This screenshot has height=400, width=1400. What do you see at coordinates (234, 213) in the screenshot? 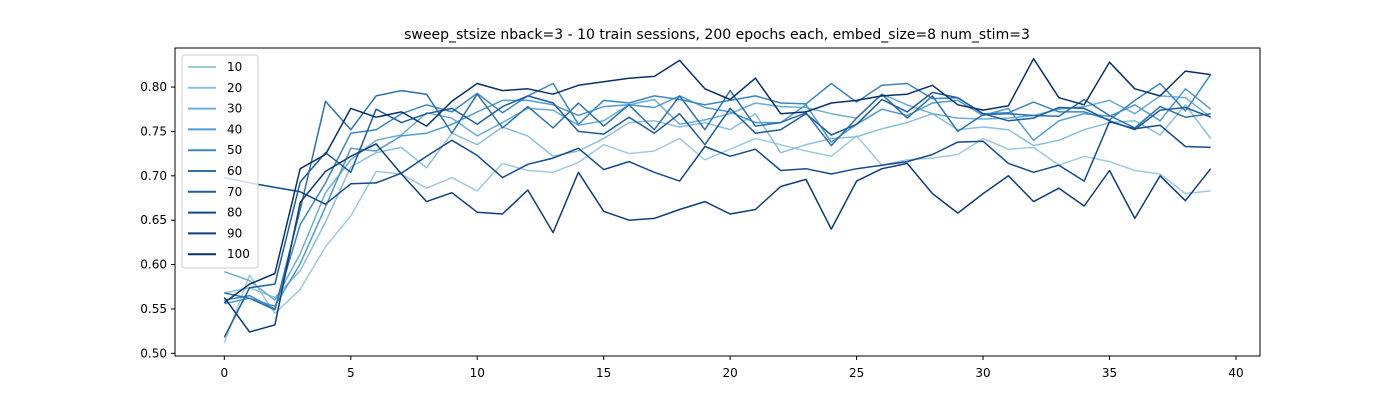
I see `legend-label: 80` at bounding box center [234, 213].